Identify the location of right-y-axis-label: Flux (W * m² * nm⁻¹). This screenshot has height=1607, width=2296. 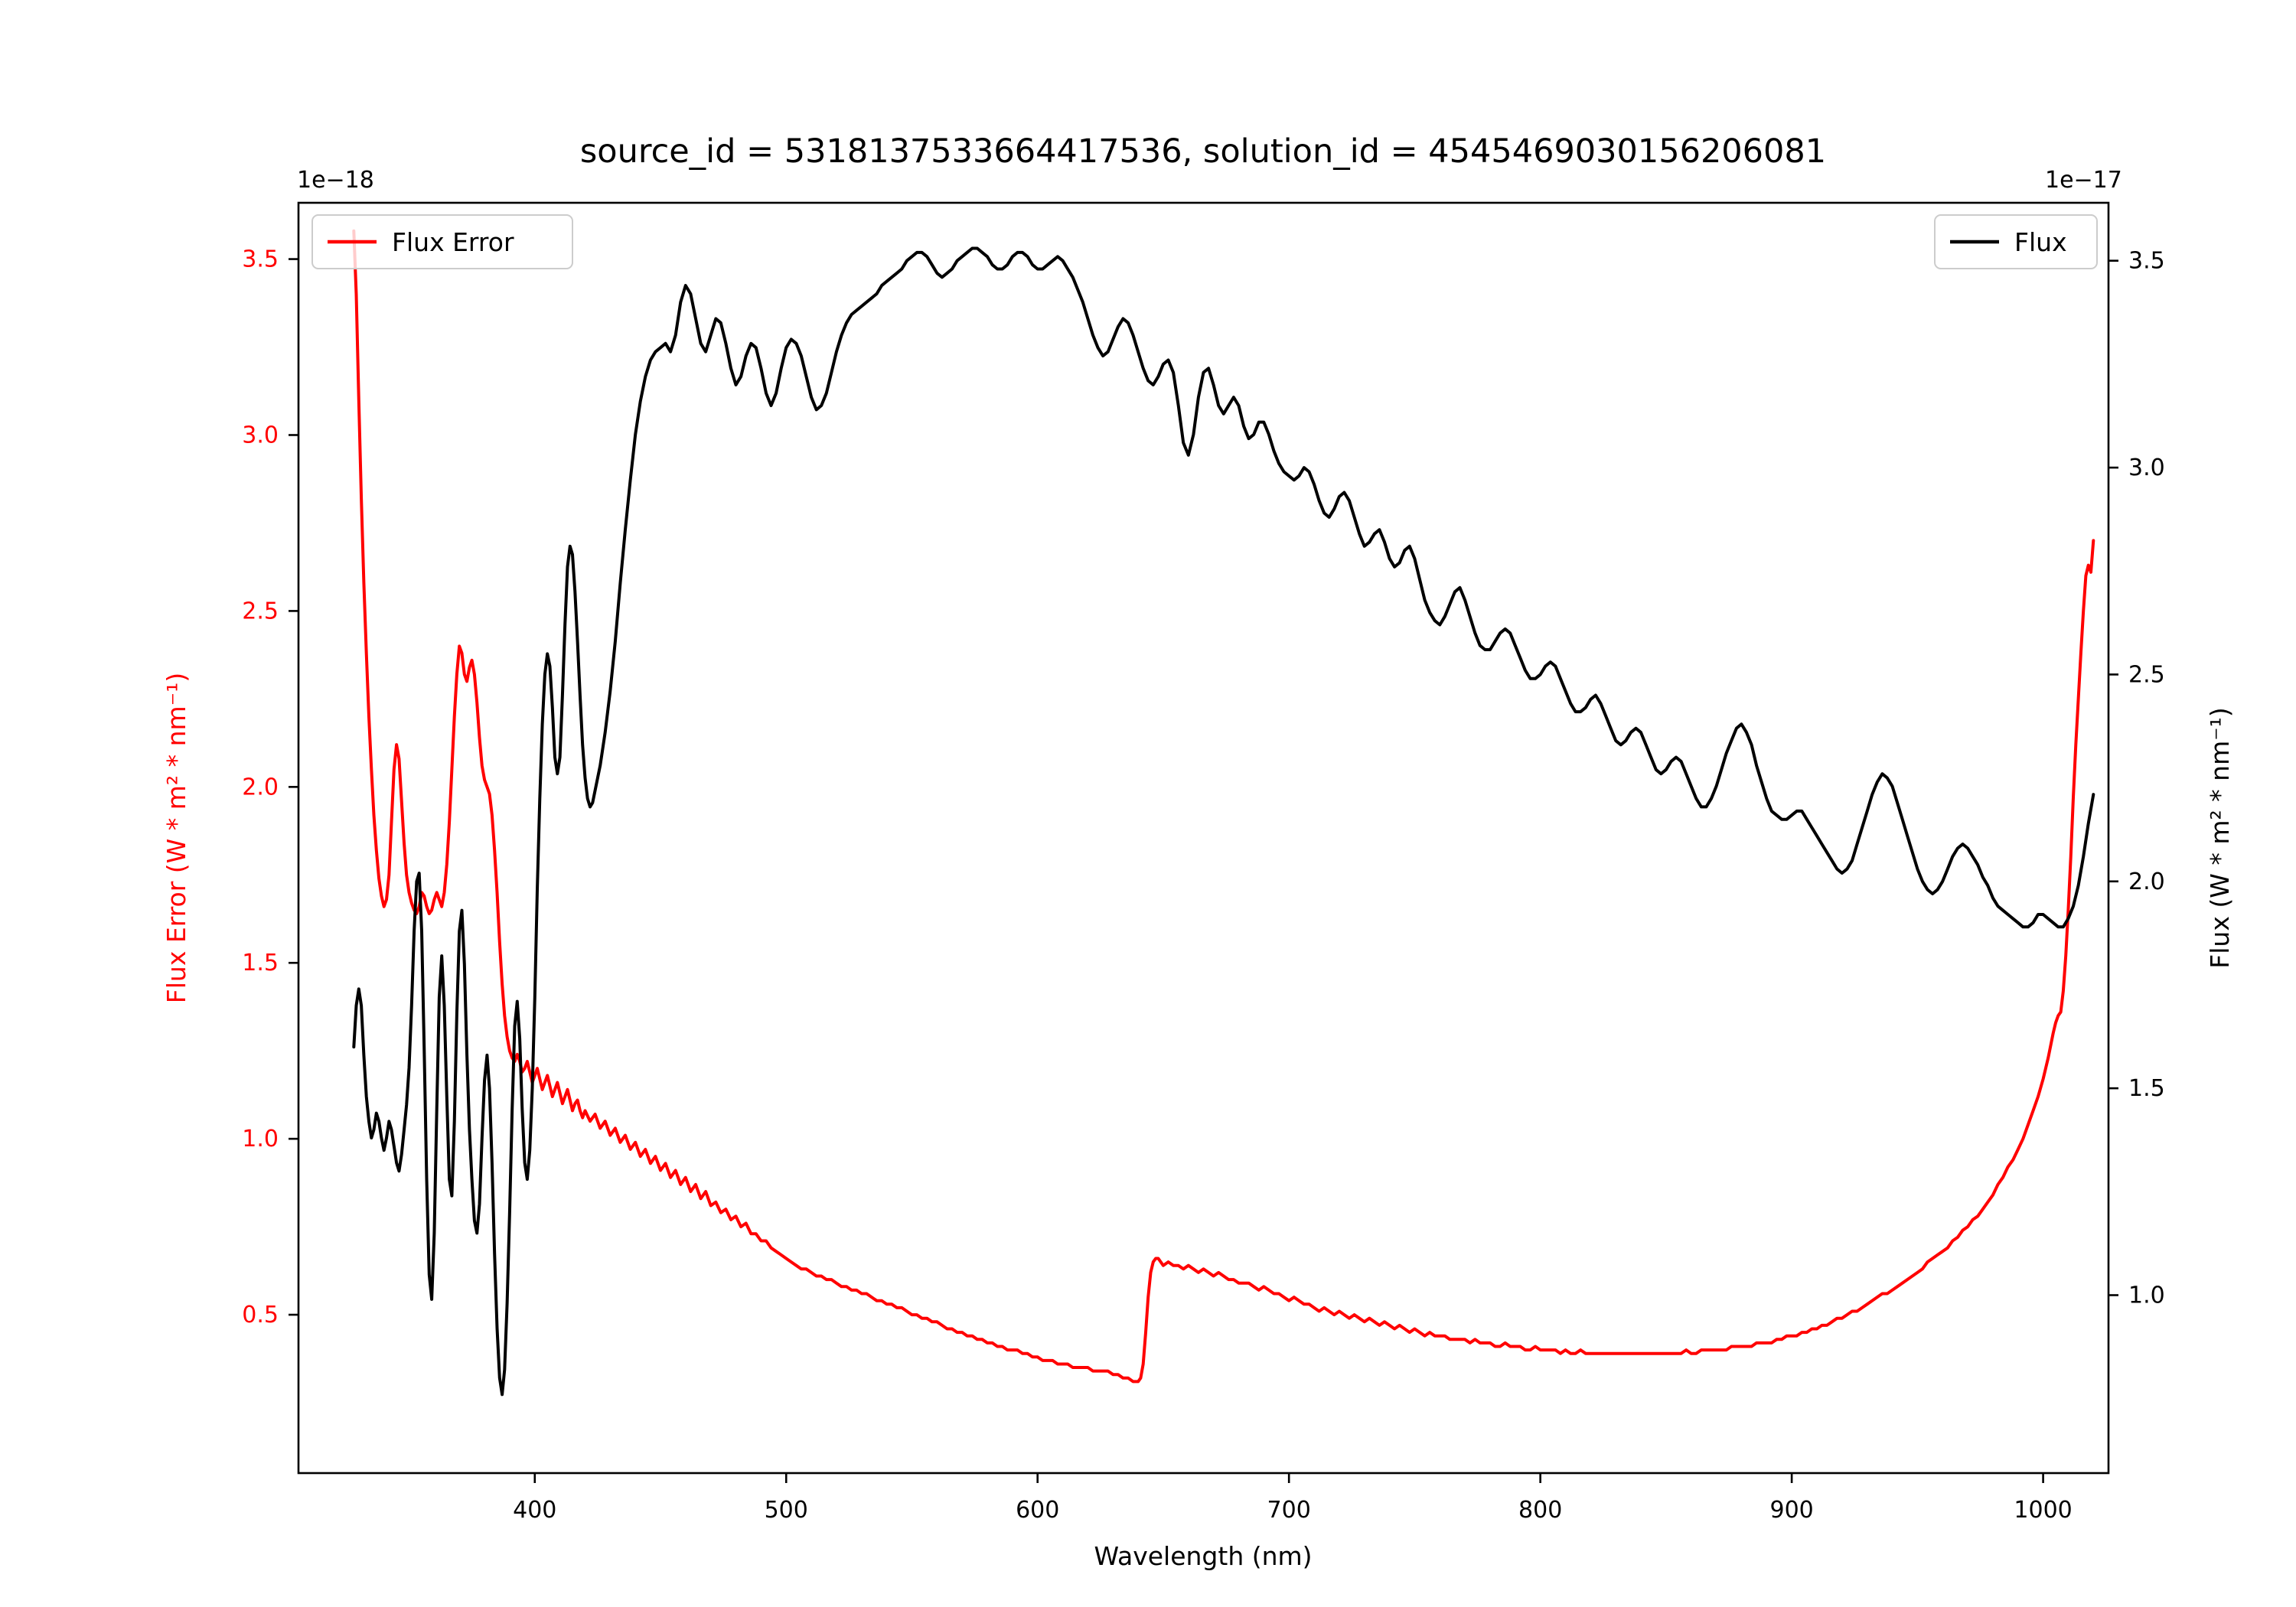
(2220, 838).